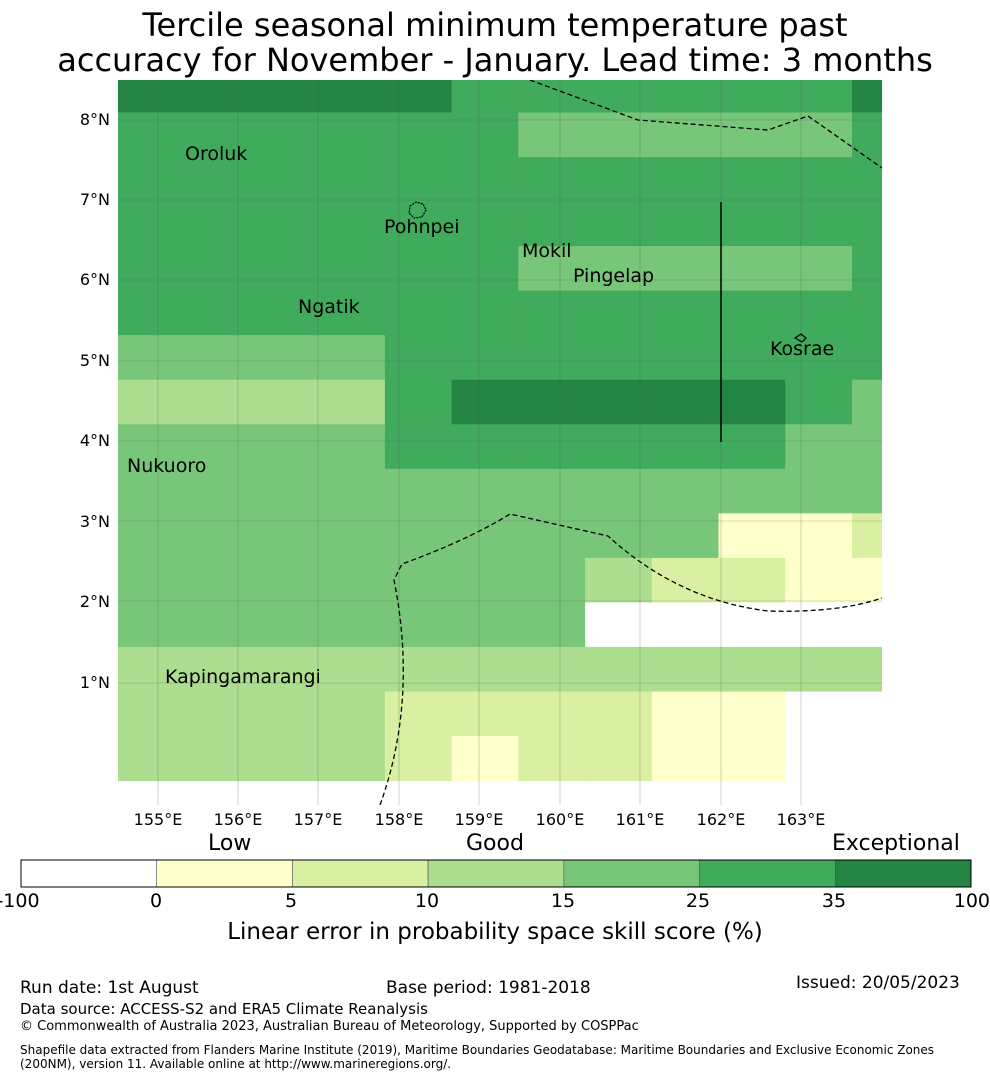 Image resolution: width=990 pixels, height=1080 pixels. I want to click on place-kapingamarangi: Kapingamarangi, so click(243, 677).